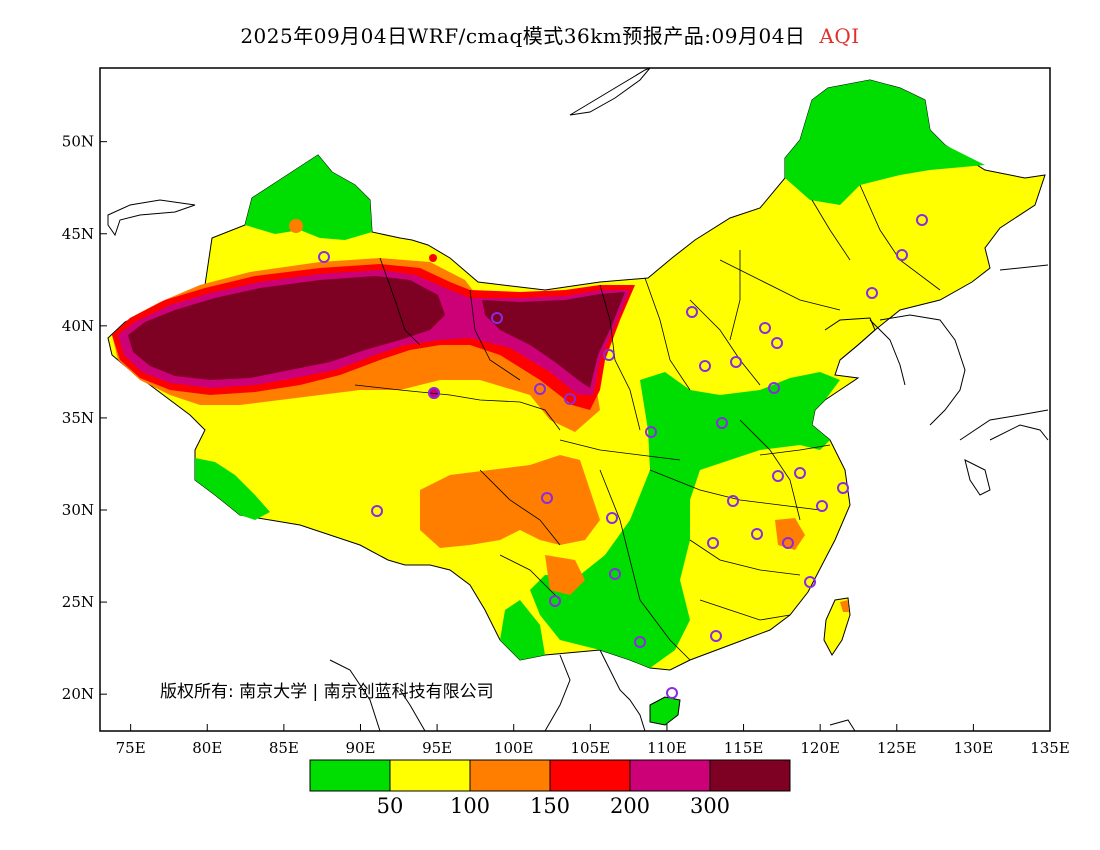 This screenshot has height=850, width=1100. Describe the element at coordinates (308, 197) in the screenshot. I see `green-north-xinjiang` at that location.